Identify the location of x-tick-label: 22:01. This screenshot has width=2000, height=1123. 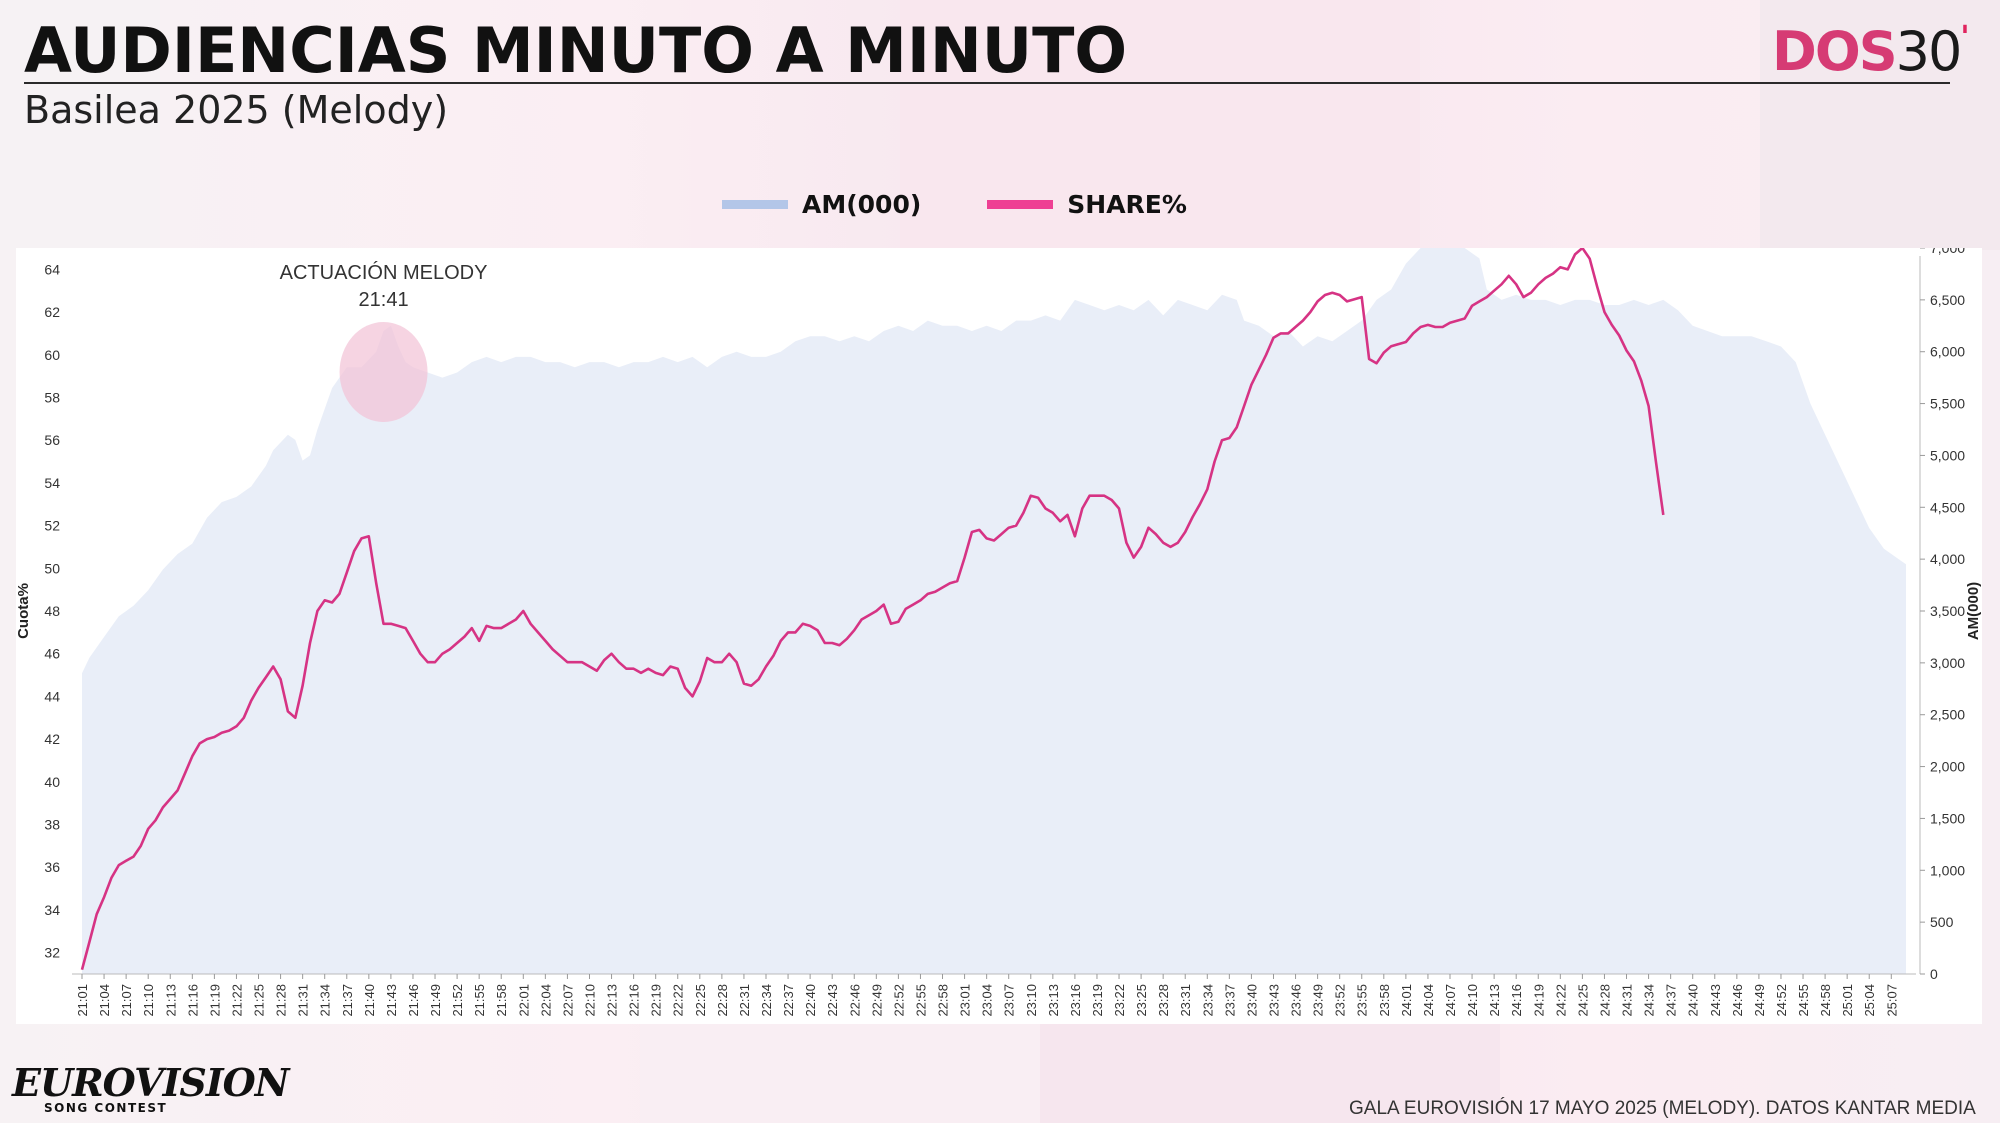
(523, 1000).